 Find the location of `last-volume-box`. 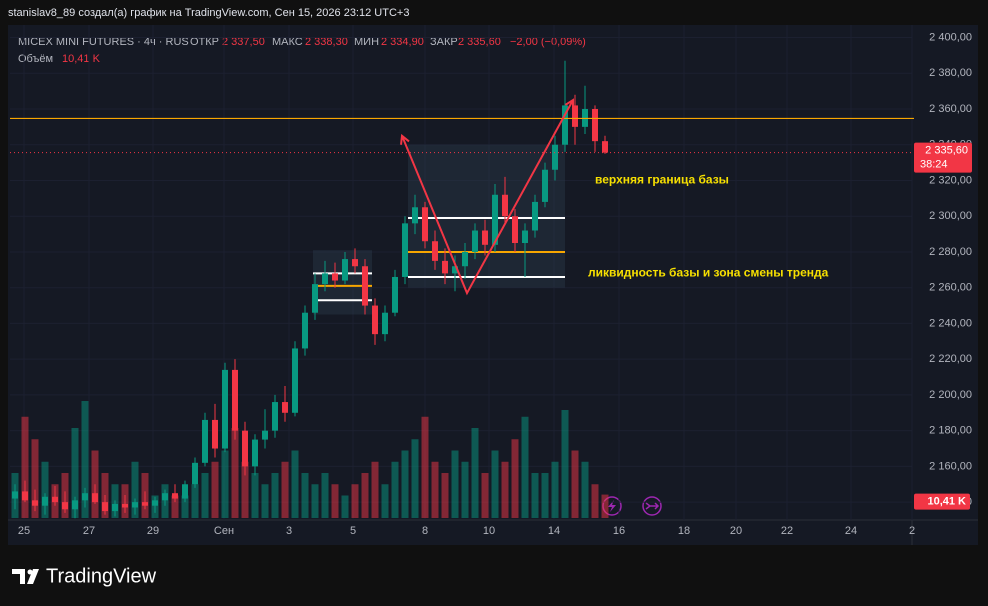

last-volume-box is located at coordinates (942, 501).